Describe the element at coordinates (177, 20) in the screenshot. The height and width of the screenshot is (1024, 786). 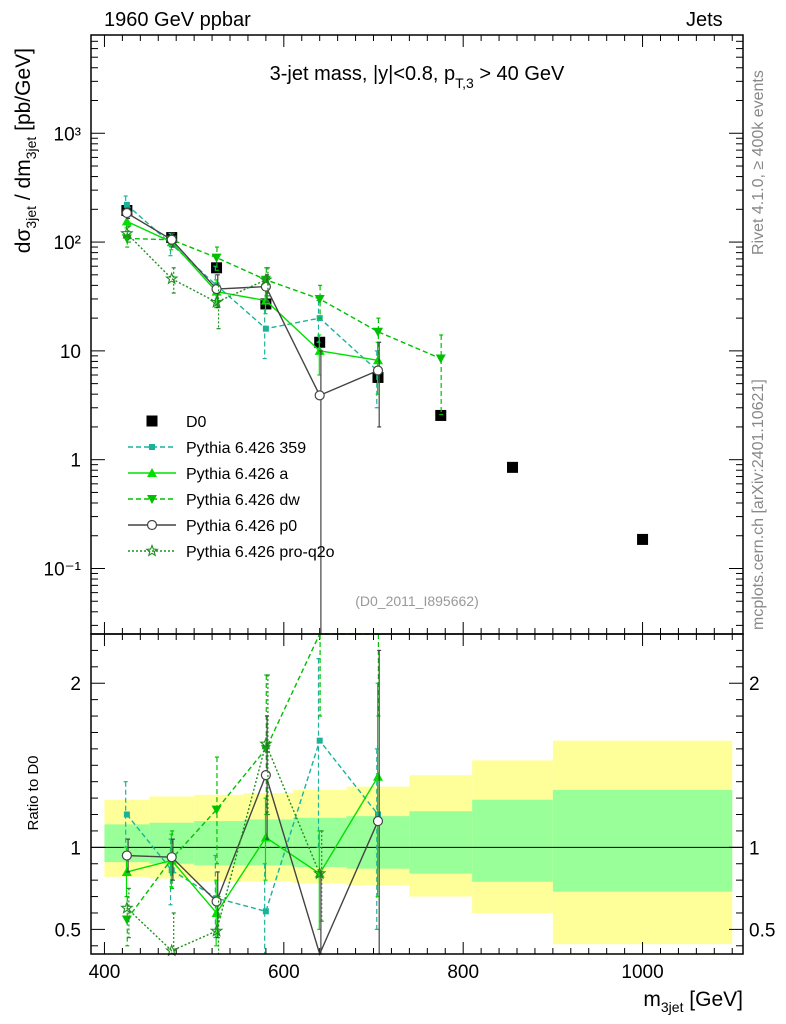
I see `header-left: 1960 GeV ppbar` at that location.